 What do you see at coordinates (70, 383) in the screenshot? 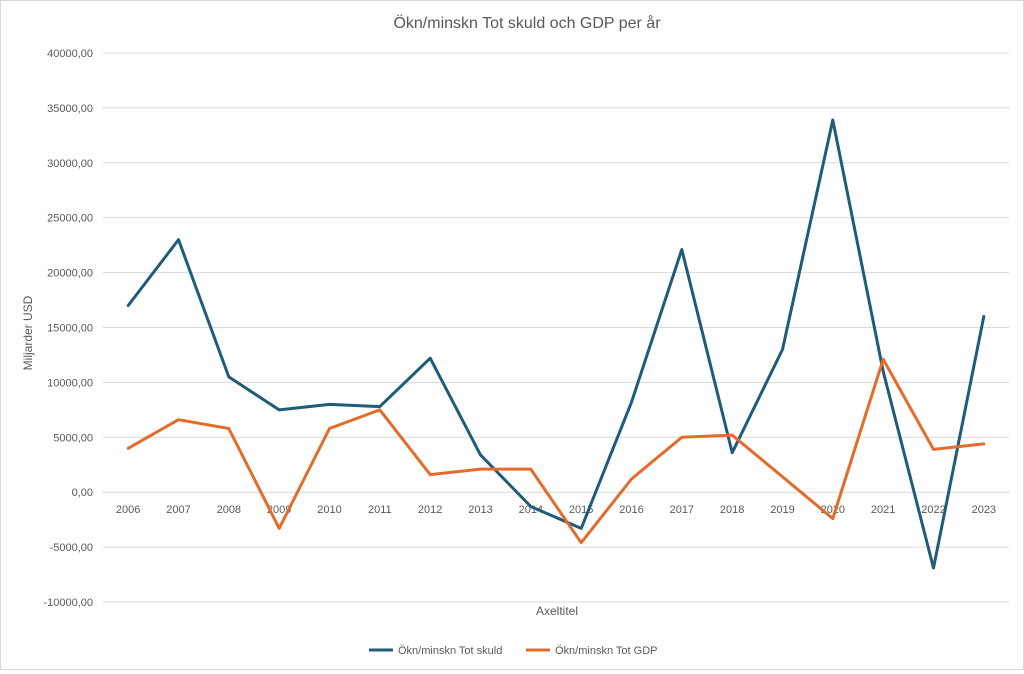
I see `y-tick-label: 10000,00` at bounding box center [70, 383].